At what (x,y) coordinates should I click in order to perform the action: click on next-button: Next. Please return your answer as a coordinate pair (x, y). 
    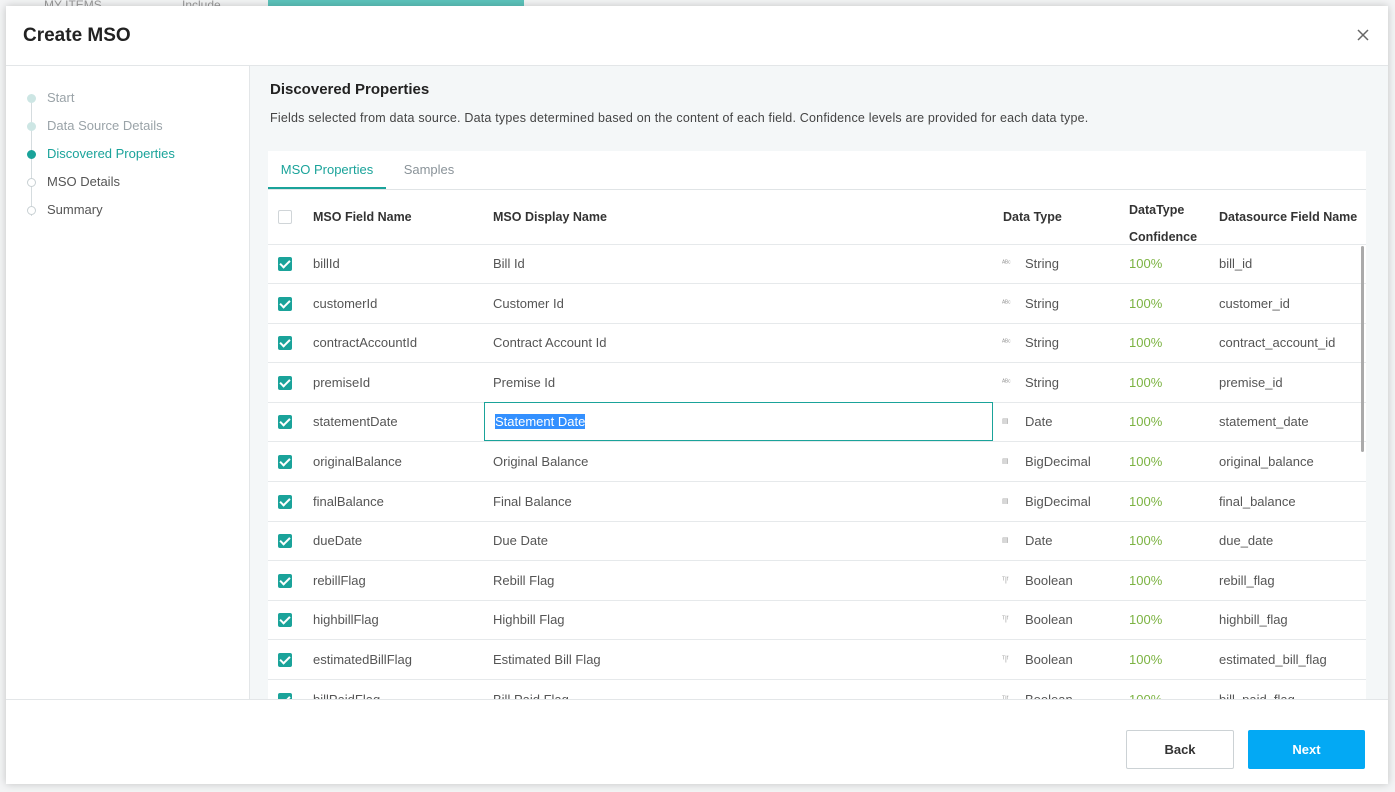
    Looking at the image, I should click on (1306, 749).